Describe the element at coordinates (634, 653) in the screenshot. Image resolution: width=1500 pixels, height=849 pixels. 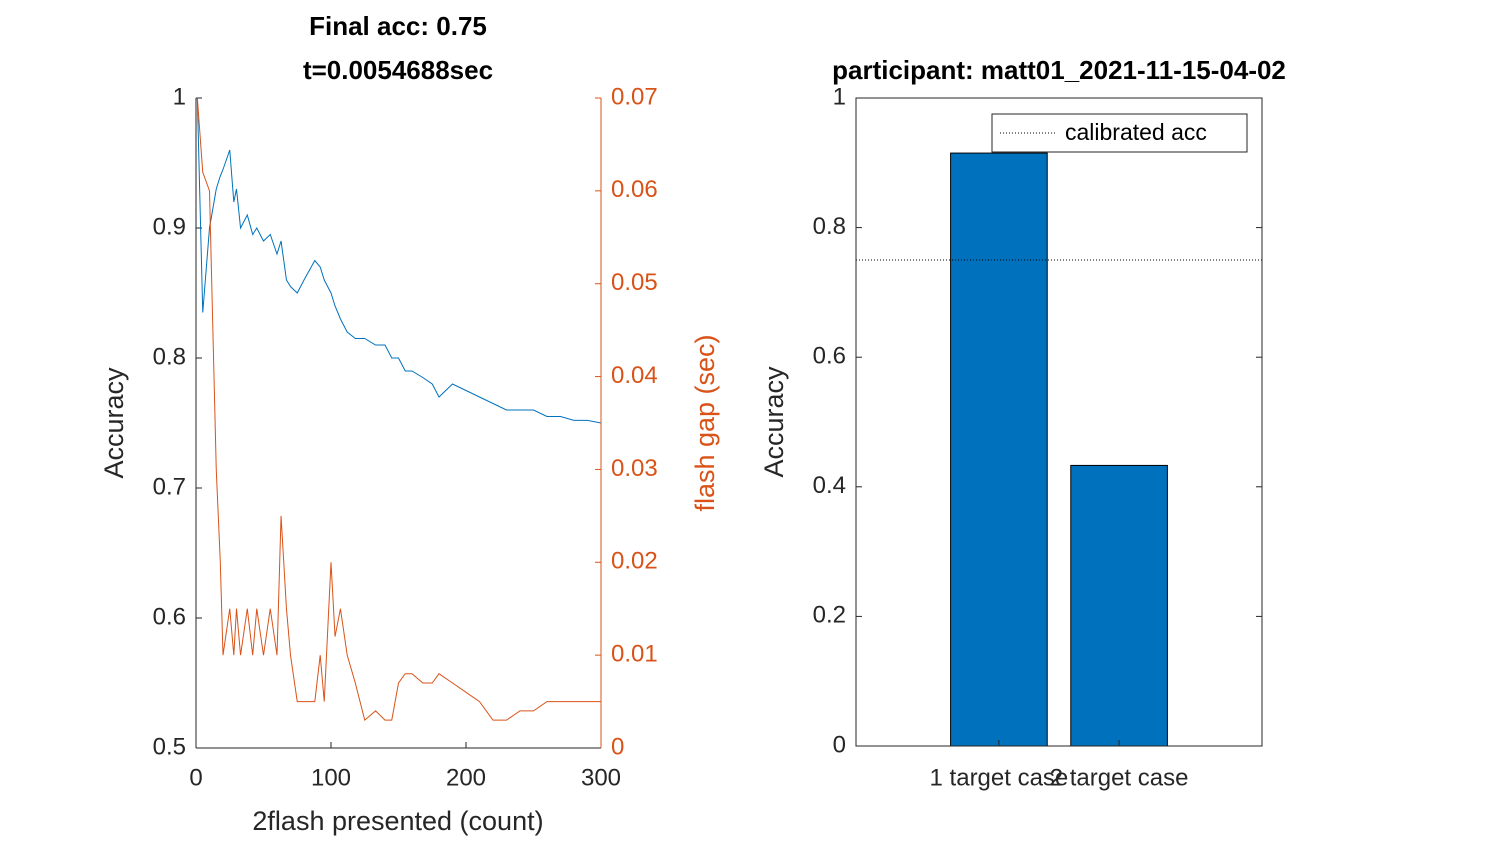
I see `y-tick-label: 0.01` at that location.